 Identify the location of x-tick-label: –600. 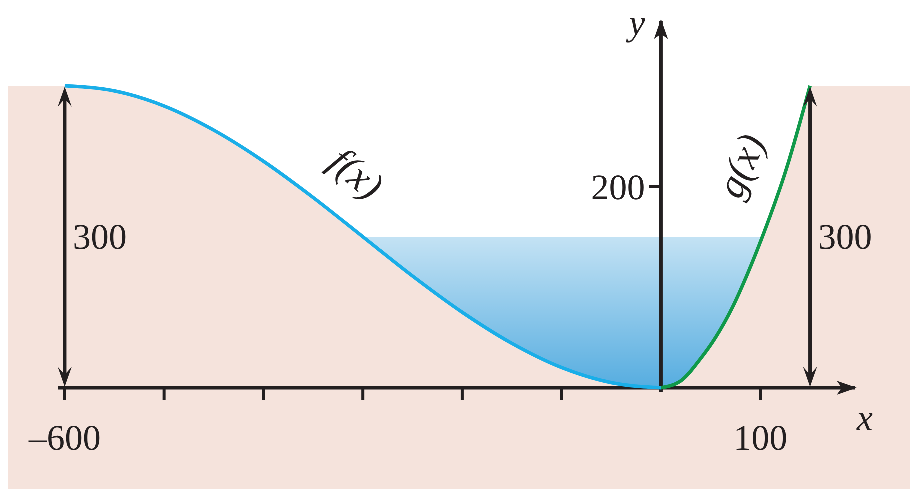
(64, 438).